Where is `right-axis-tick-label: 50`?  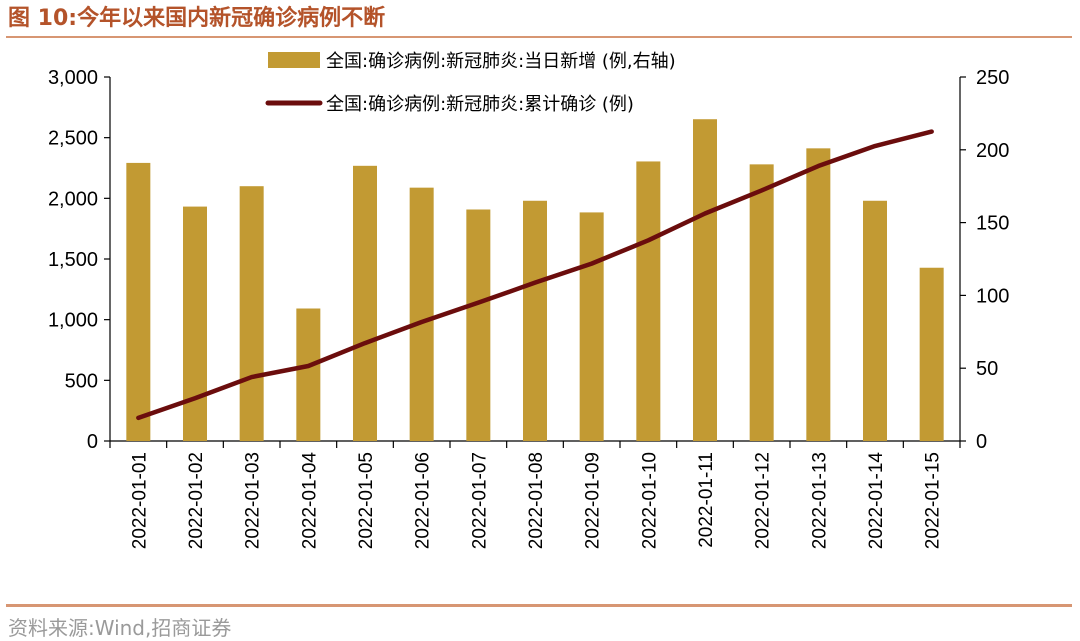
right-axis-tick-label: 50 is located at coordinates (987, 369).